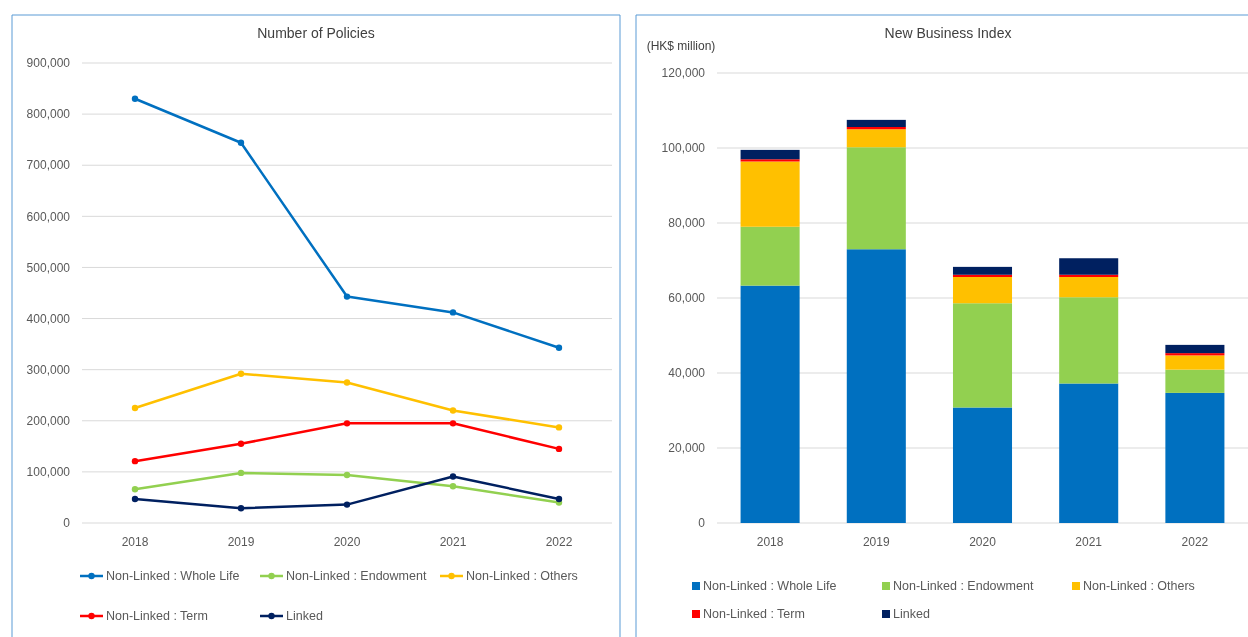 Image resolution: width=1248 pixels, height=637 pixels. What do you see at coordinates (687, 298) in the screenshot?
I see `y-tick-label: 60,000` at bounding box center [687, 298].